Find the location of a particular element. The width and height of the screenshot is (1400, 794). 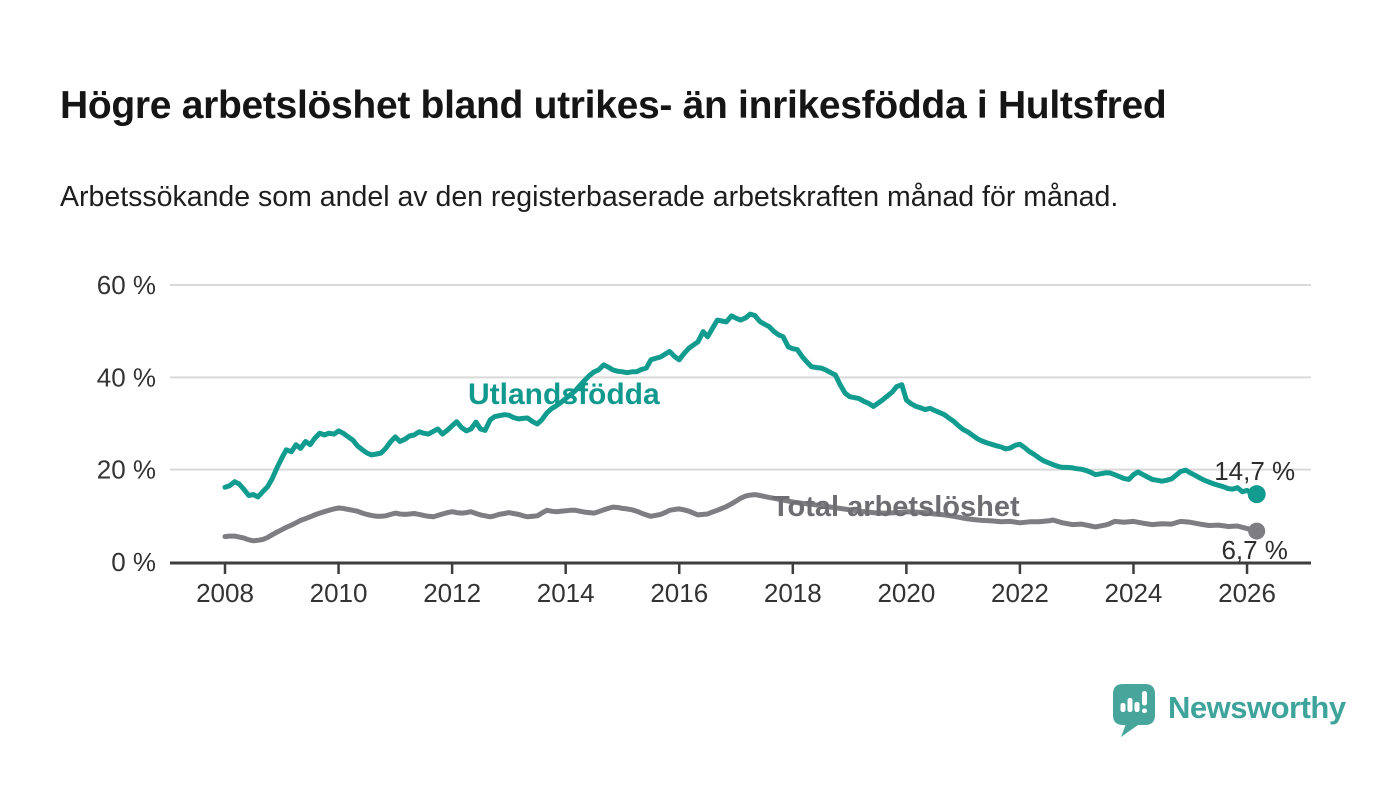

y-axis-tick-label: 20 % is located at coordinates (126, 470).